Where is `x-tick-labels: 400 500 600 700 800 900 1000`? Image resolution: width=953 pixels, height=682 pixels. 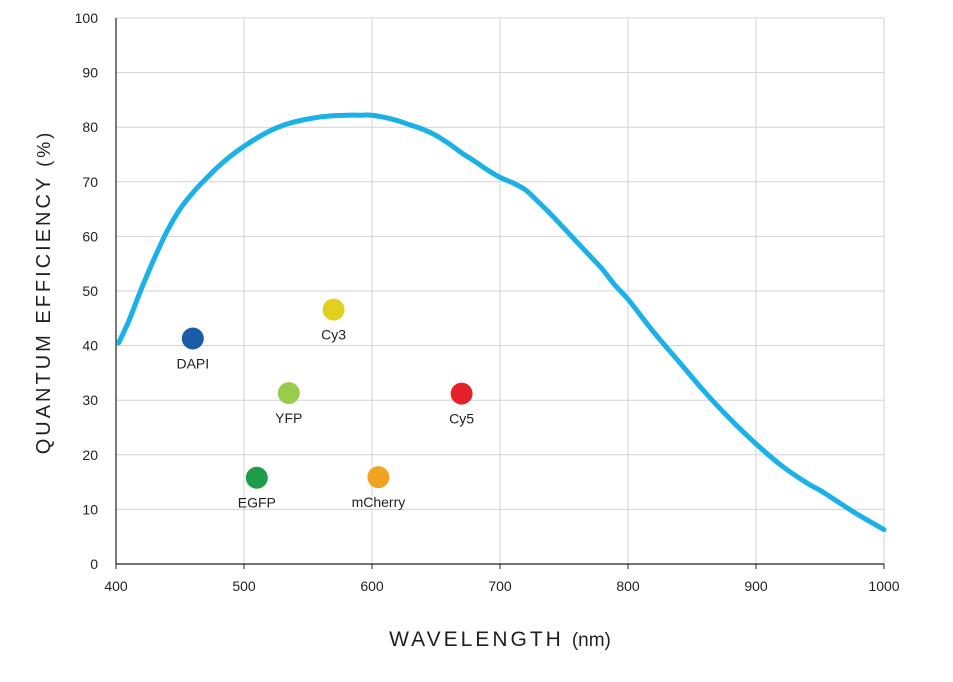 x-tick-labels: 400 500 600 700 800 900 1000 is located at coordinates (502, 579).